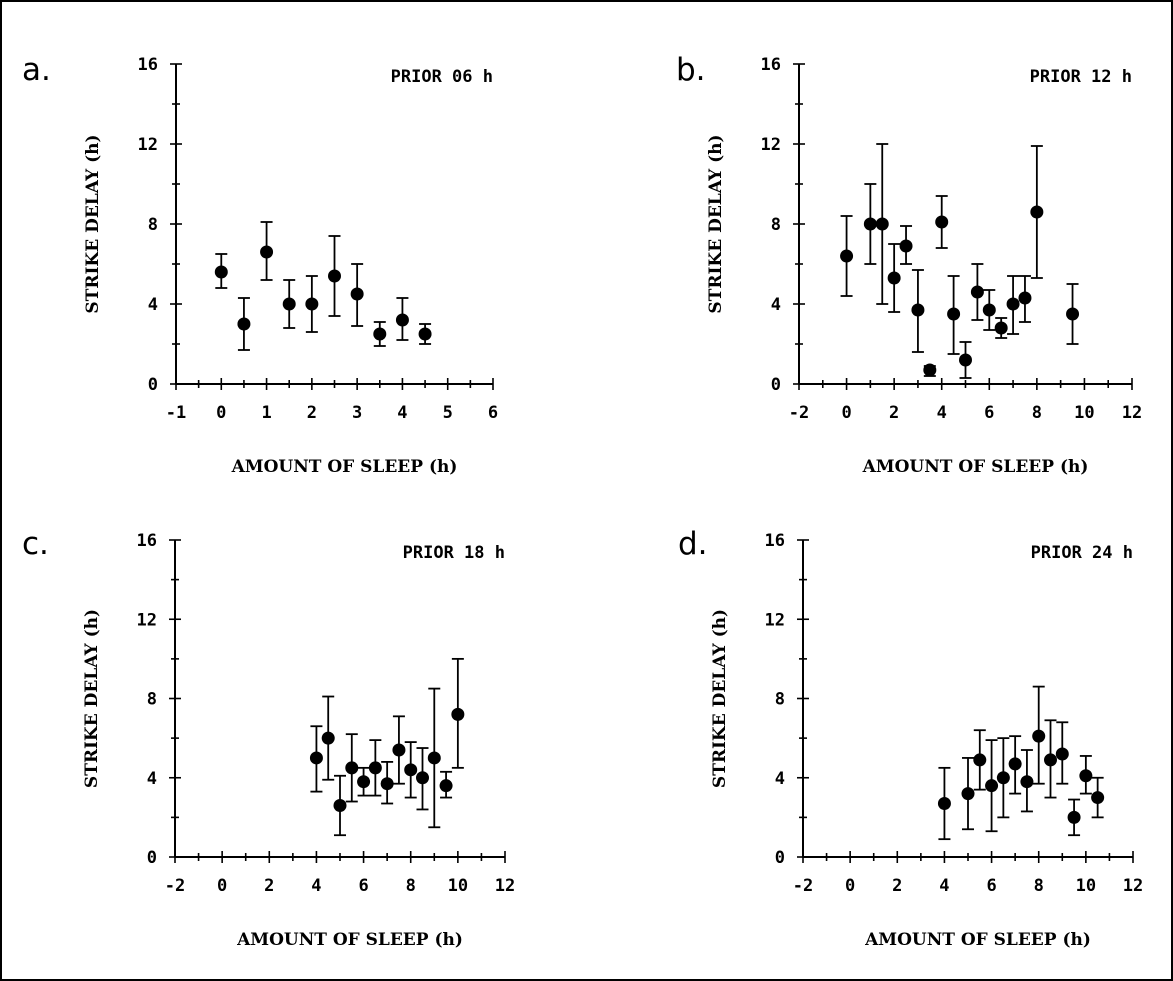 The width and height of the screenshot is (1173, 981). I want to click on panel-title: PRIOR 12 h, so click(1081, 77).